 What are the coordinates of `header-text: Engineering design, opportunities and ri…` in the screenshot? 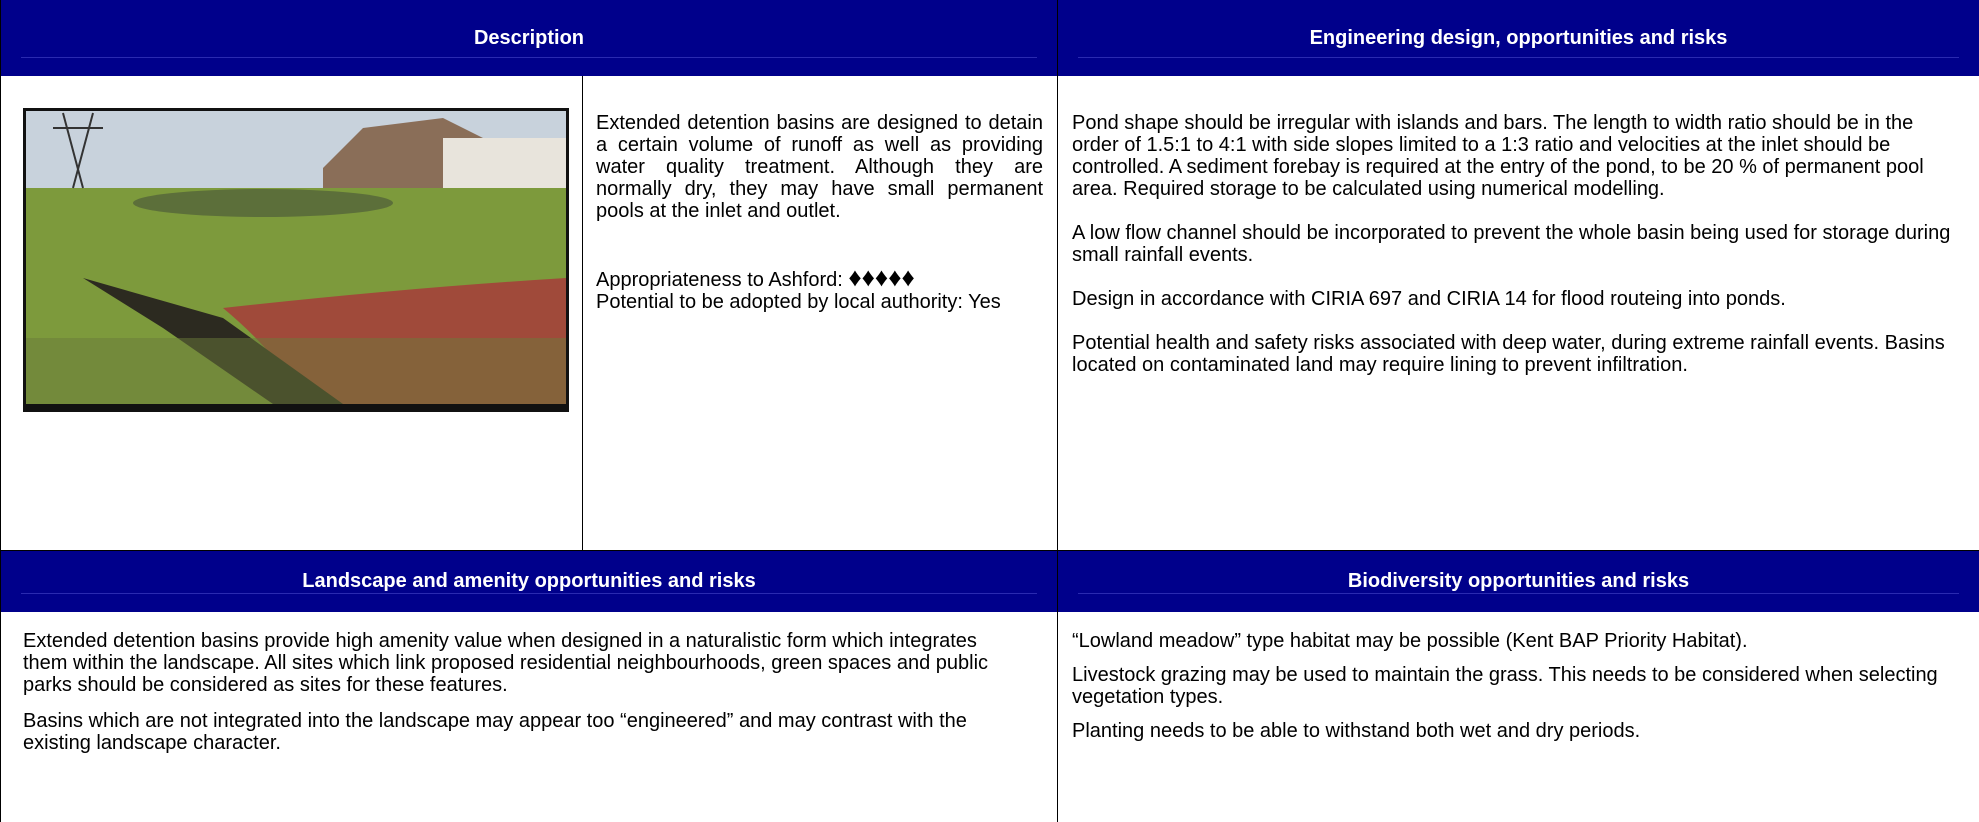 It's located at (1518, 37).